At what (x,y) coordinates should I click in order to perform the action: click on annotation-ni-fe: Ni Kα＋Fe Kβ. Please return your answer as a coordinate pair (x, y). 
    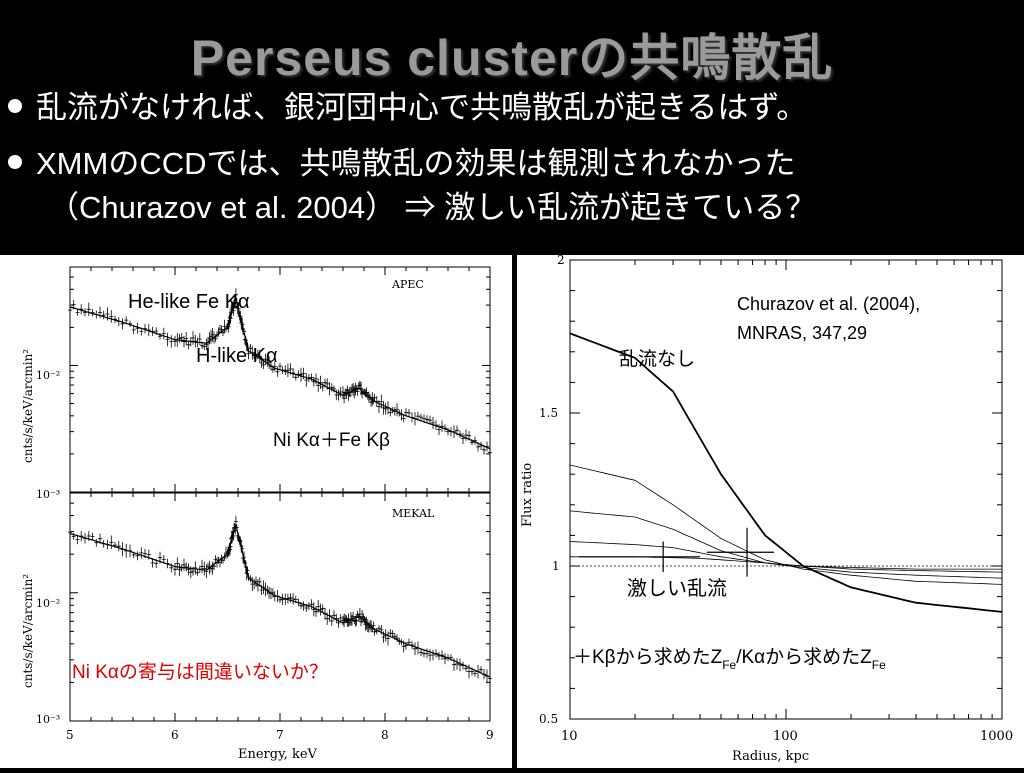
    Looking at the image, I should click on (331, 440).